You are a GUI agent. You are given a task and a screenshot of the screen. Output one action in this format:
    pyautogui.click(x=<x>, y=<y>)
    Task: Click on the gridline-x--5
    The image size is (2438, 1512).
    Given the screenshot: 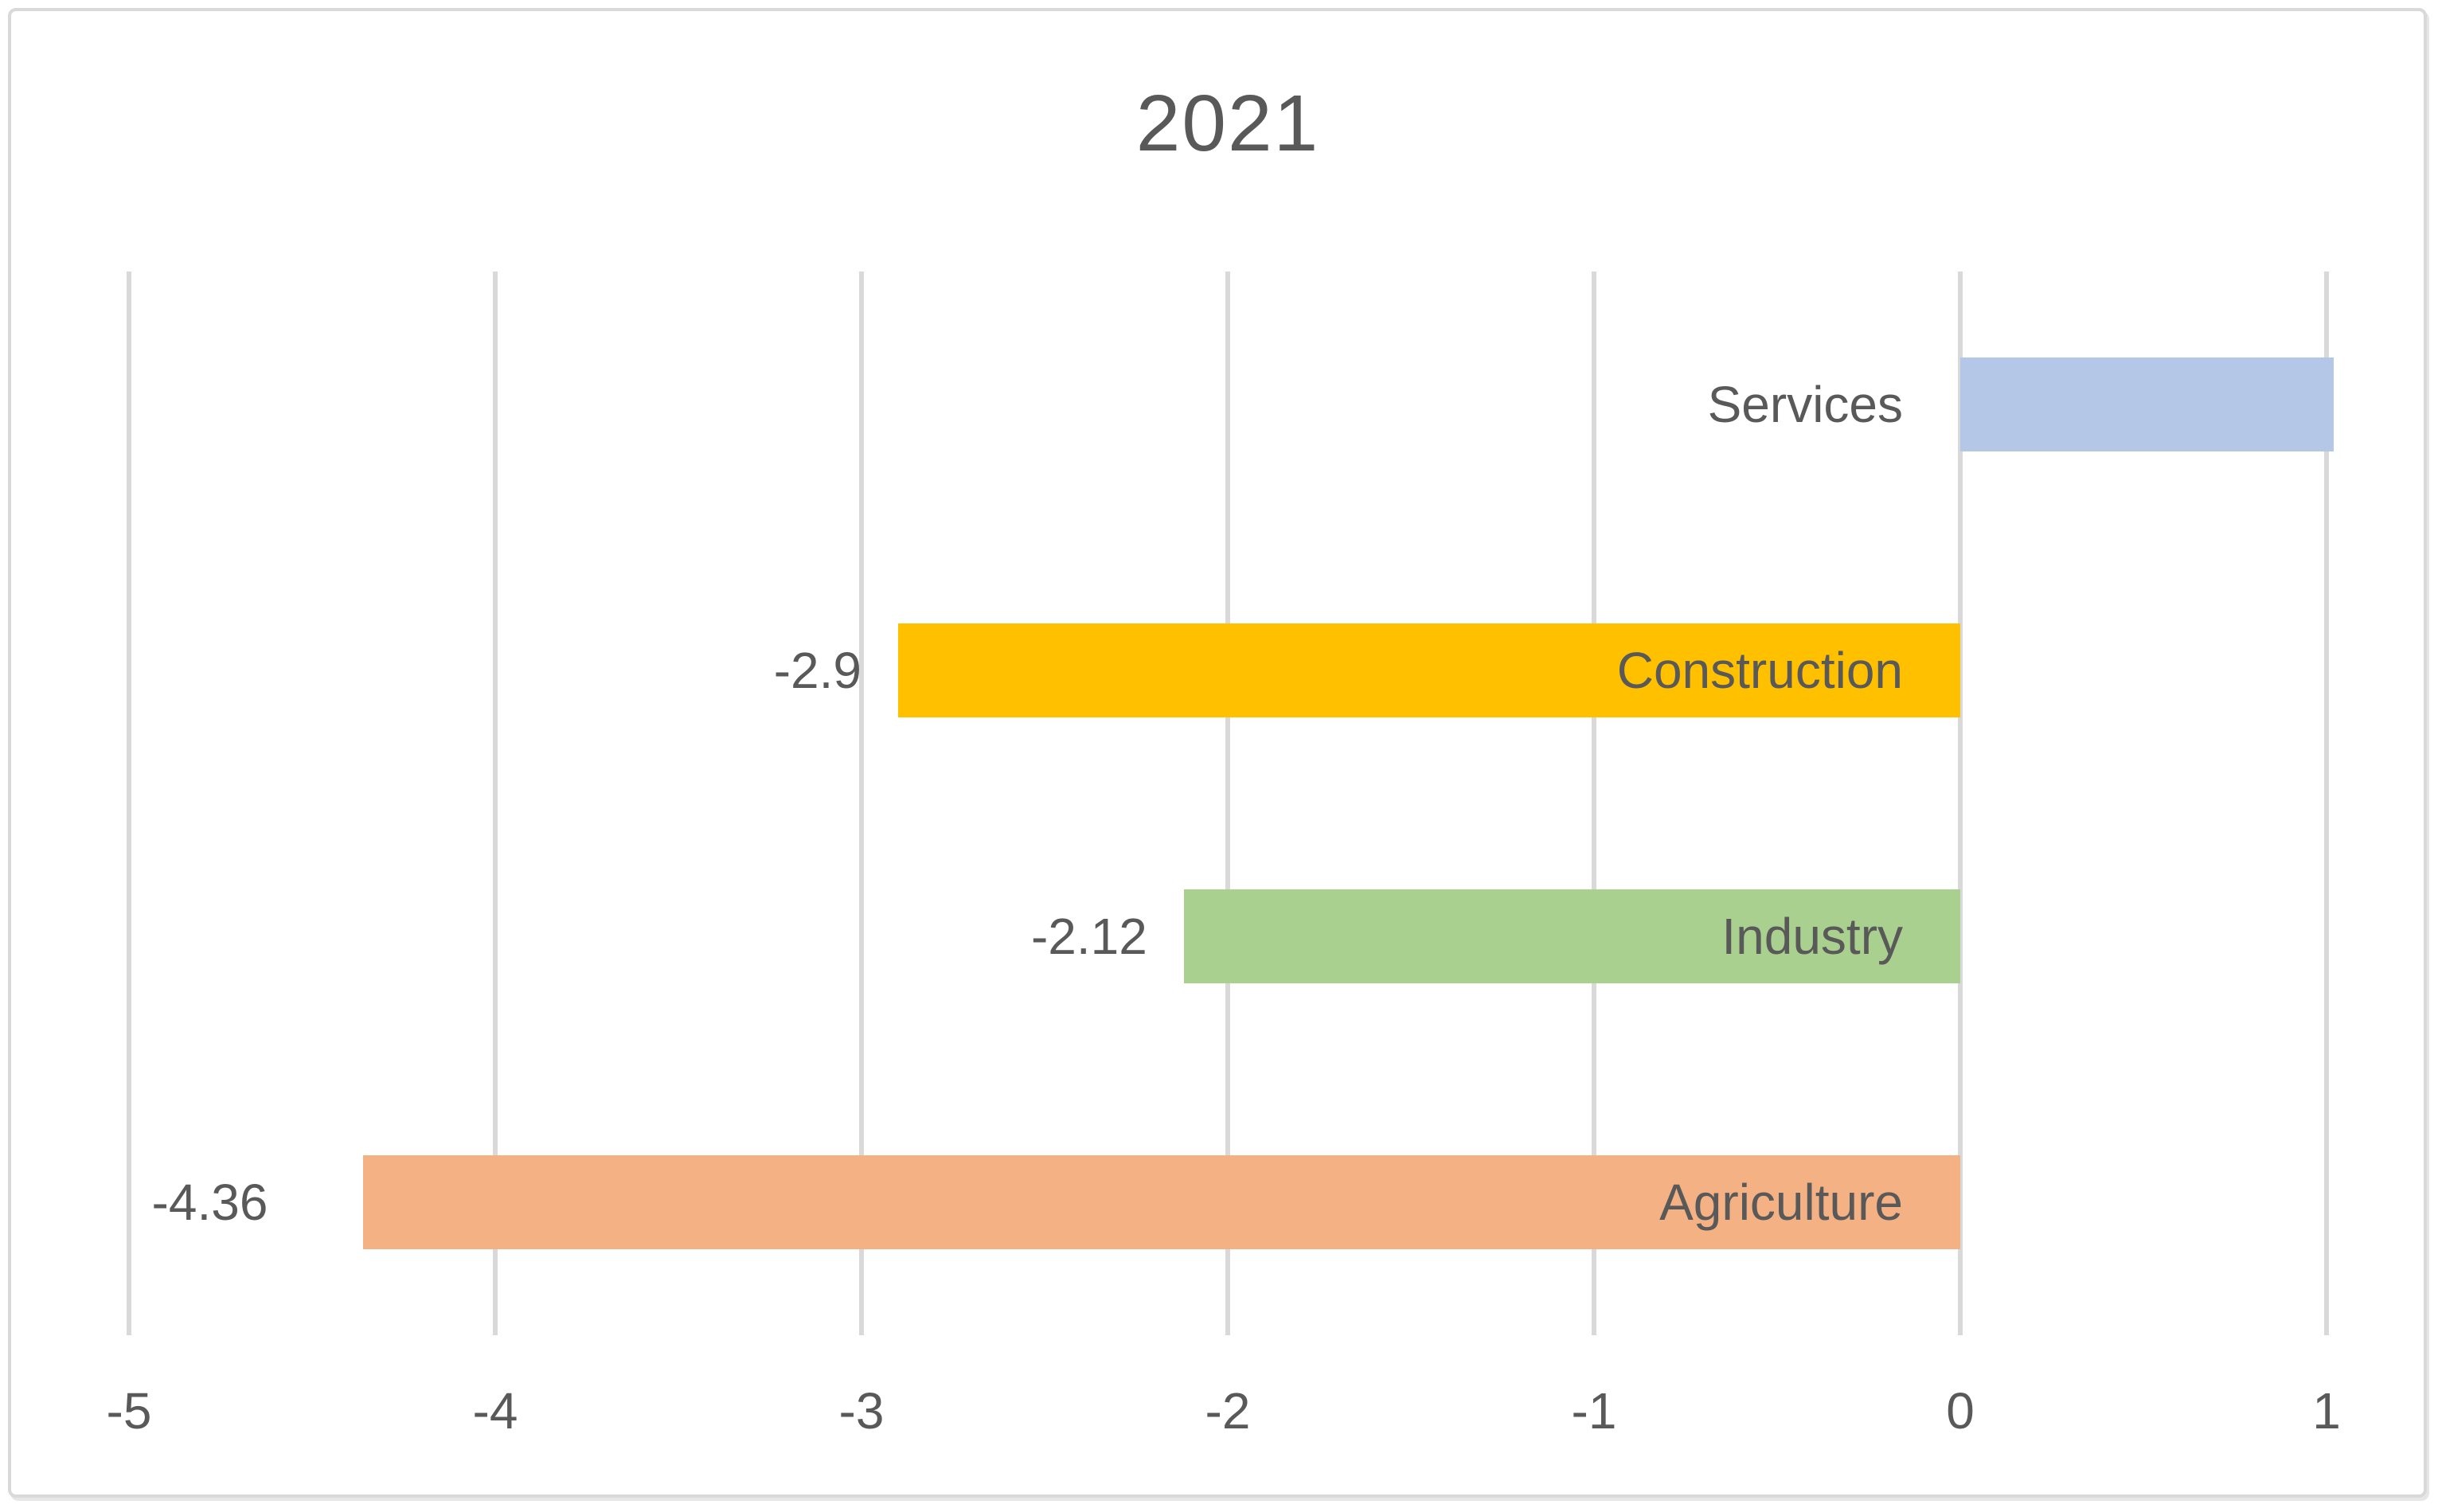 What is the action you would take?
    pyautogui.click(x=129, y=803)
    